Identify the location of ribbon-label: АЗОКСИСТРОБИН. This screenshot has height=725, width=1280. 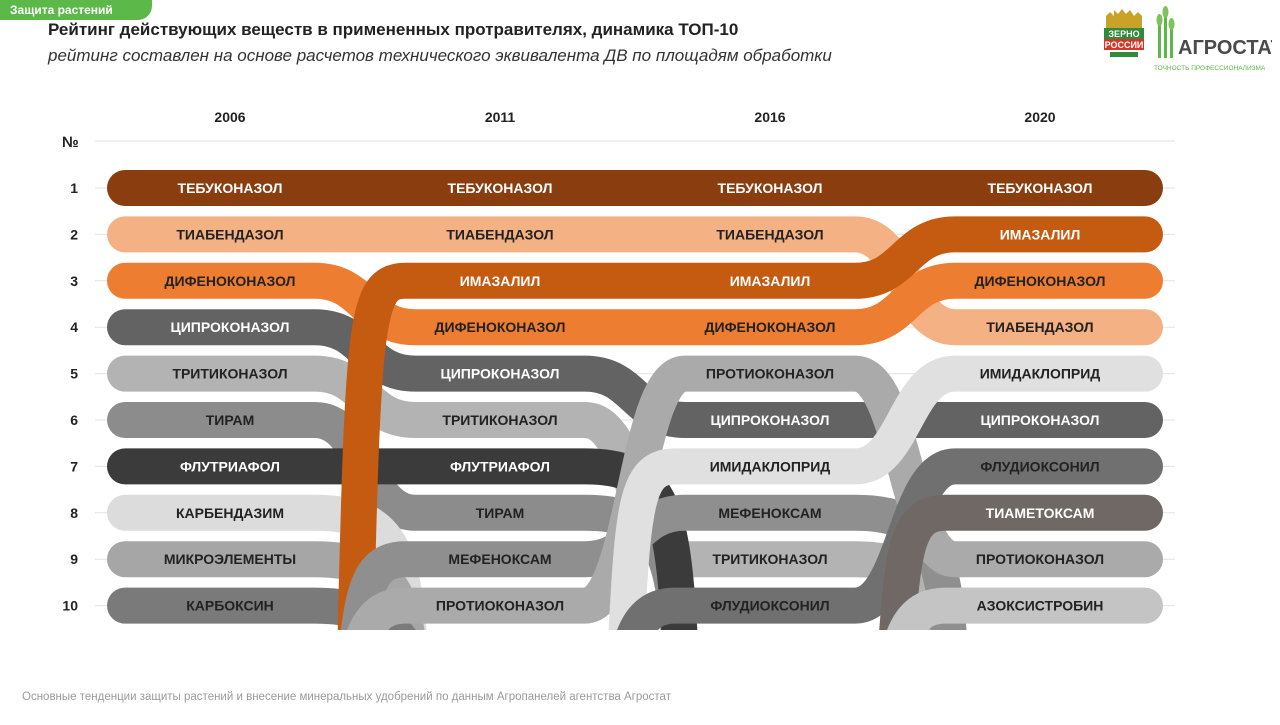
(1040, 606).